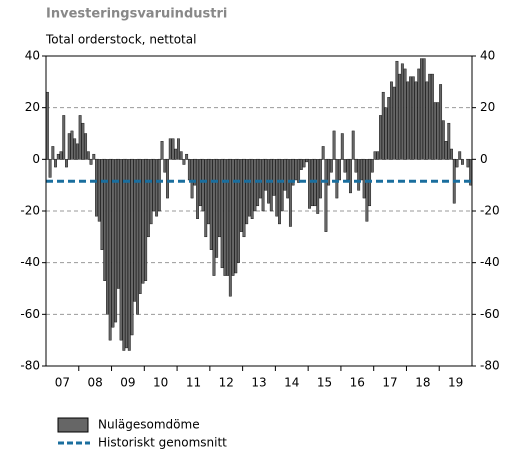 The image size is (514, 458). Describe the element at coordinates (324, 383) in the screenshot. I see `x-tick-label: 15` at that location.